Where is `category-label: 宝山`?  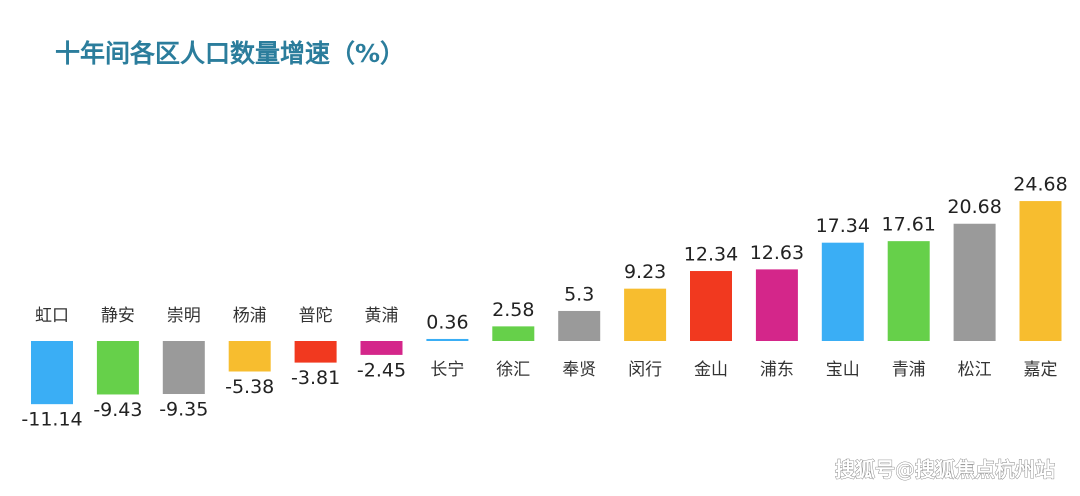
category-label: 宝山 is located at coordinates (843, 370).